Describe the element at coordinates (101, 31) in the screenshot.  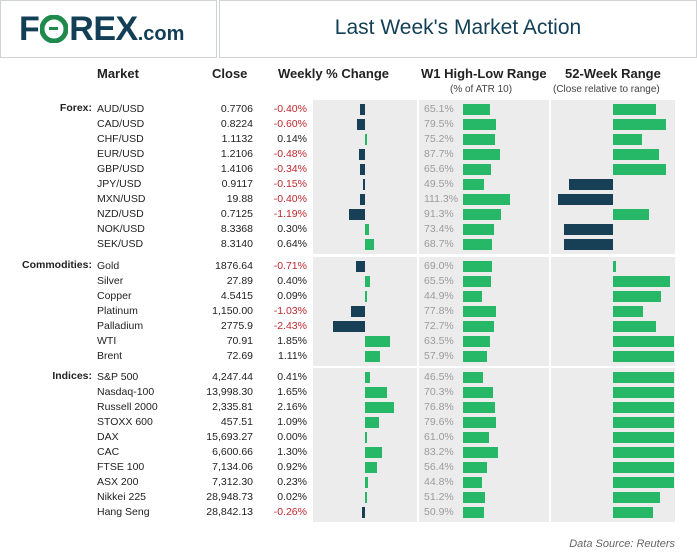
I see `forex-logo: F REX.com` at that location.